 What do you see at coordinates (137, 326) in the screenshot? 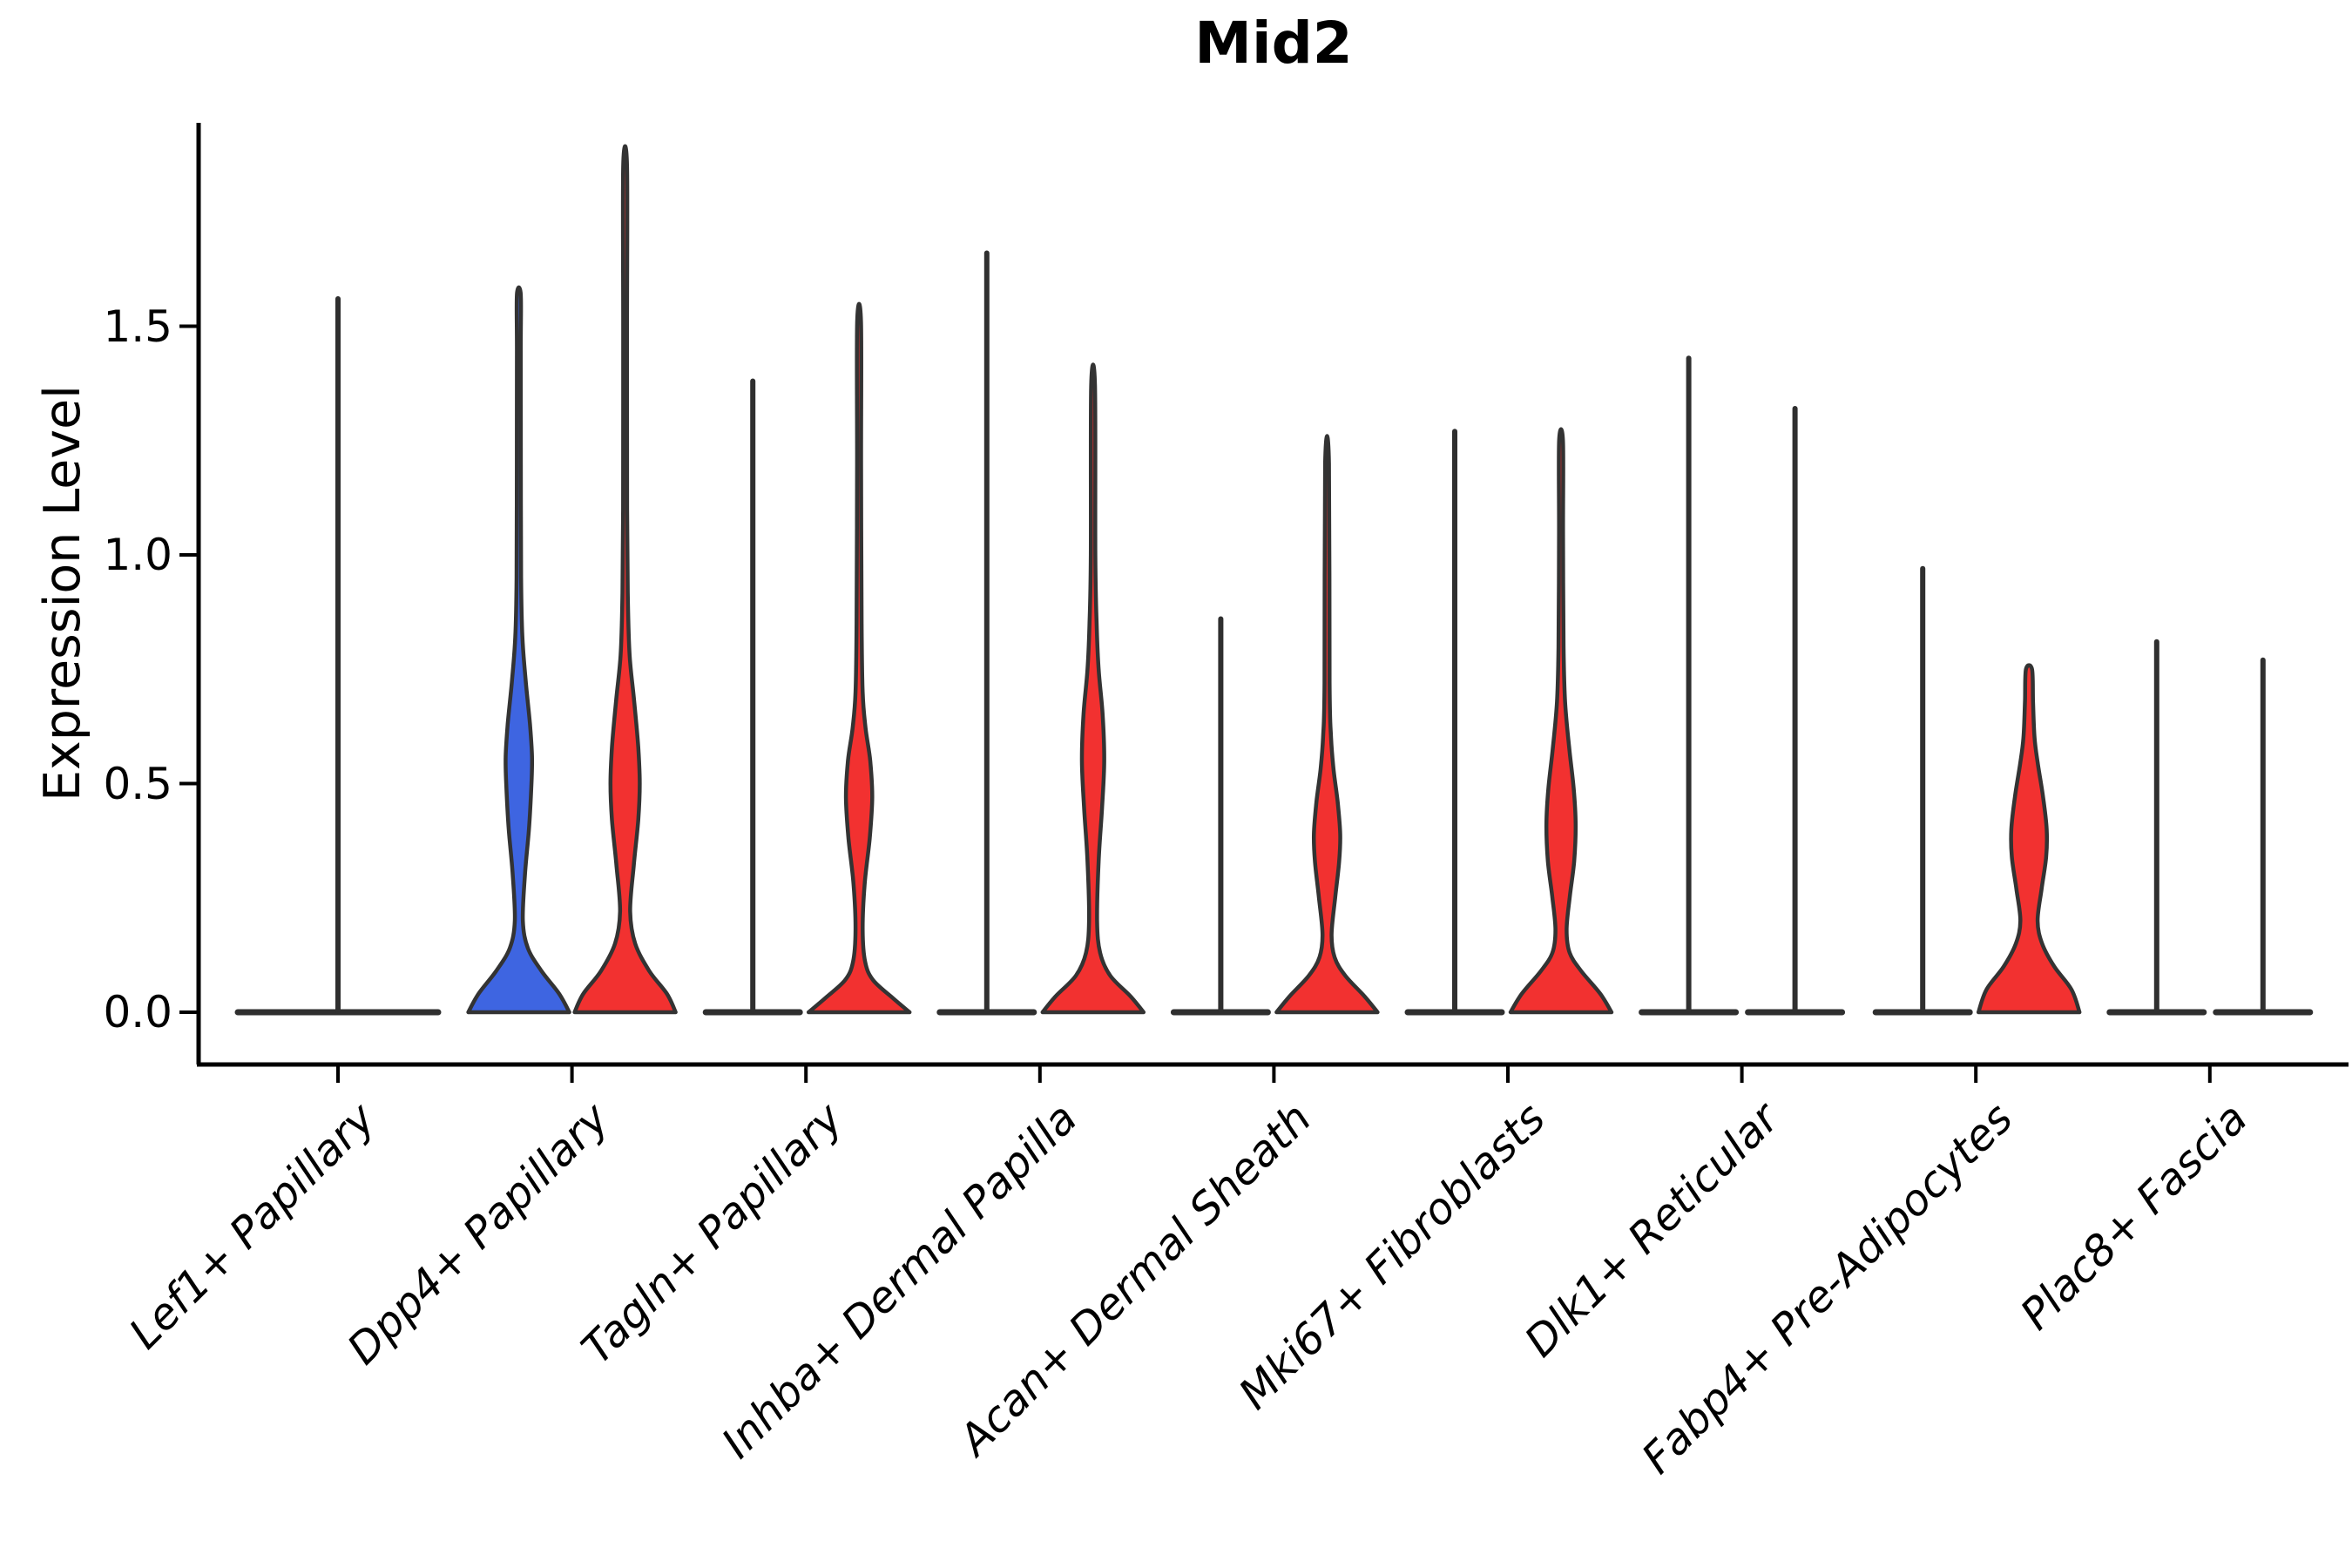
I see `y-tick-label-3: 1.5` at bounding box center [137, 326].